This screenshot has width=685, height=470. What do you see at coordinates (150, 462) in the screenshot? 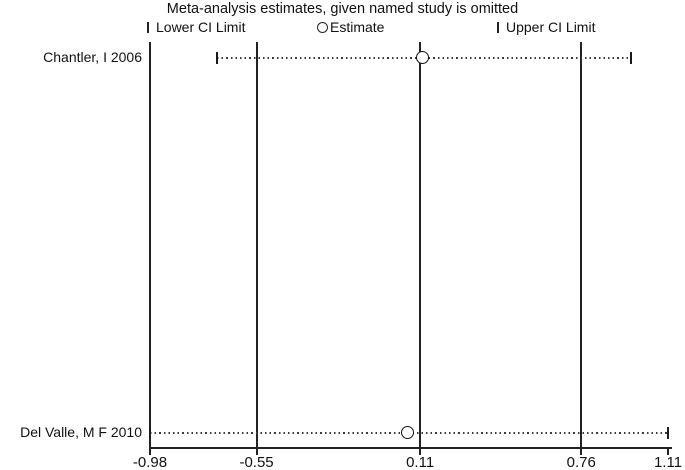
I see `x-axis-tick-label-0: -0.98` at bounding box center [150, 462].